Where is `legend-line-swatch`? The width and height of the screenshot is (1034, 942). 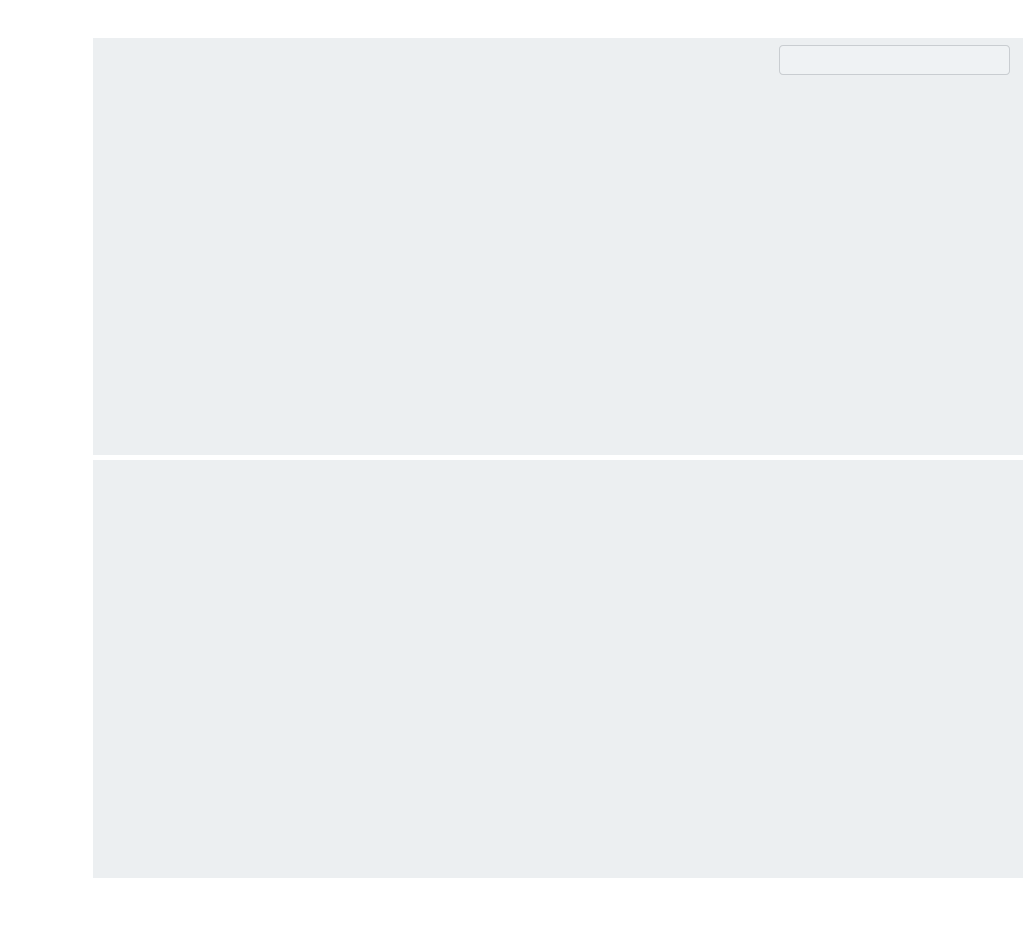
legend-line-swatch is located at coordinates (806, 60).